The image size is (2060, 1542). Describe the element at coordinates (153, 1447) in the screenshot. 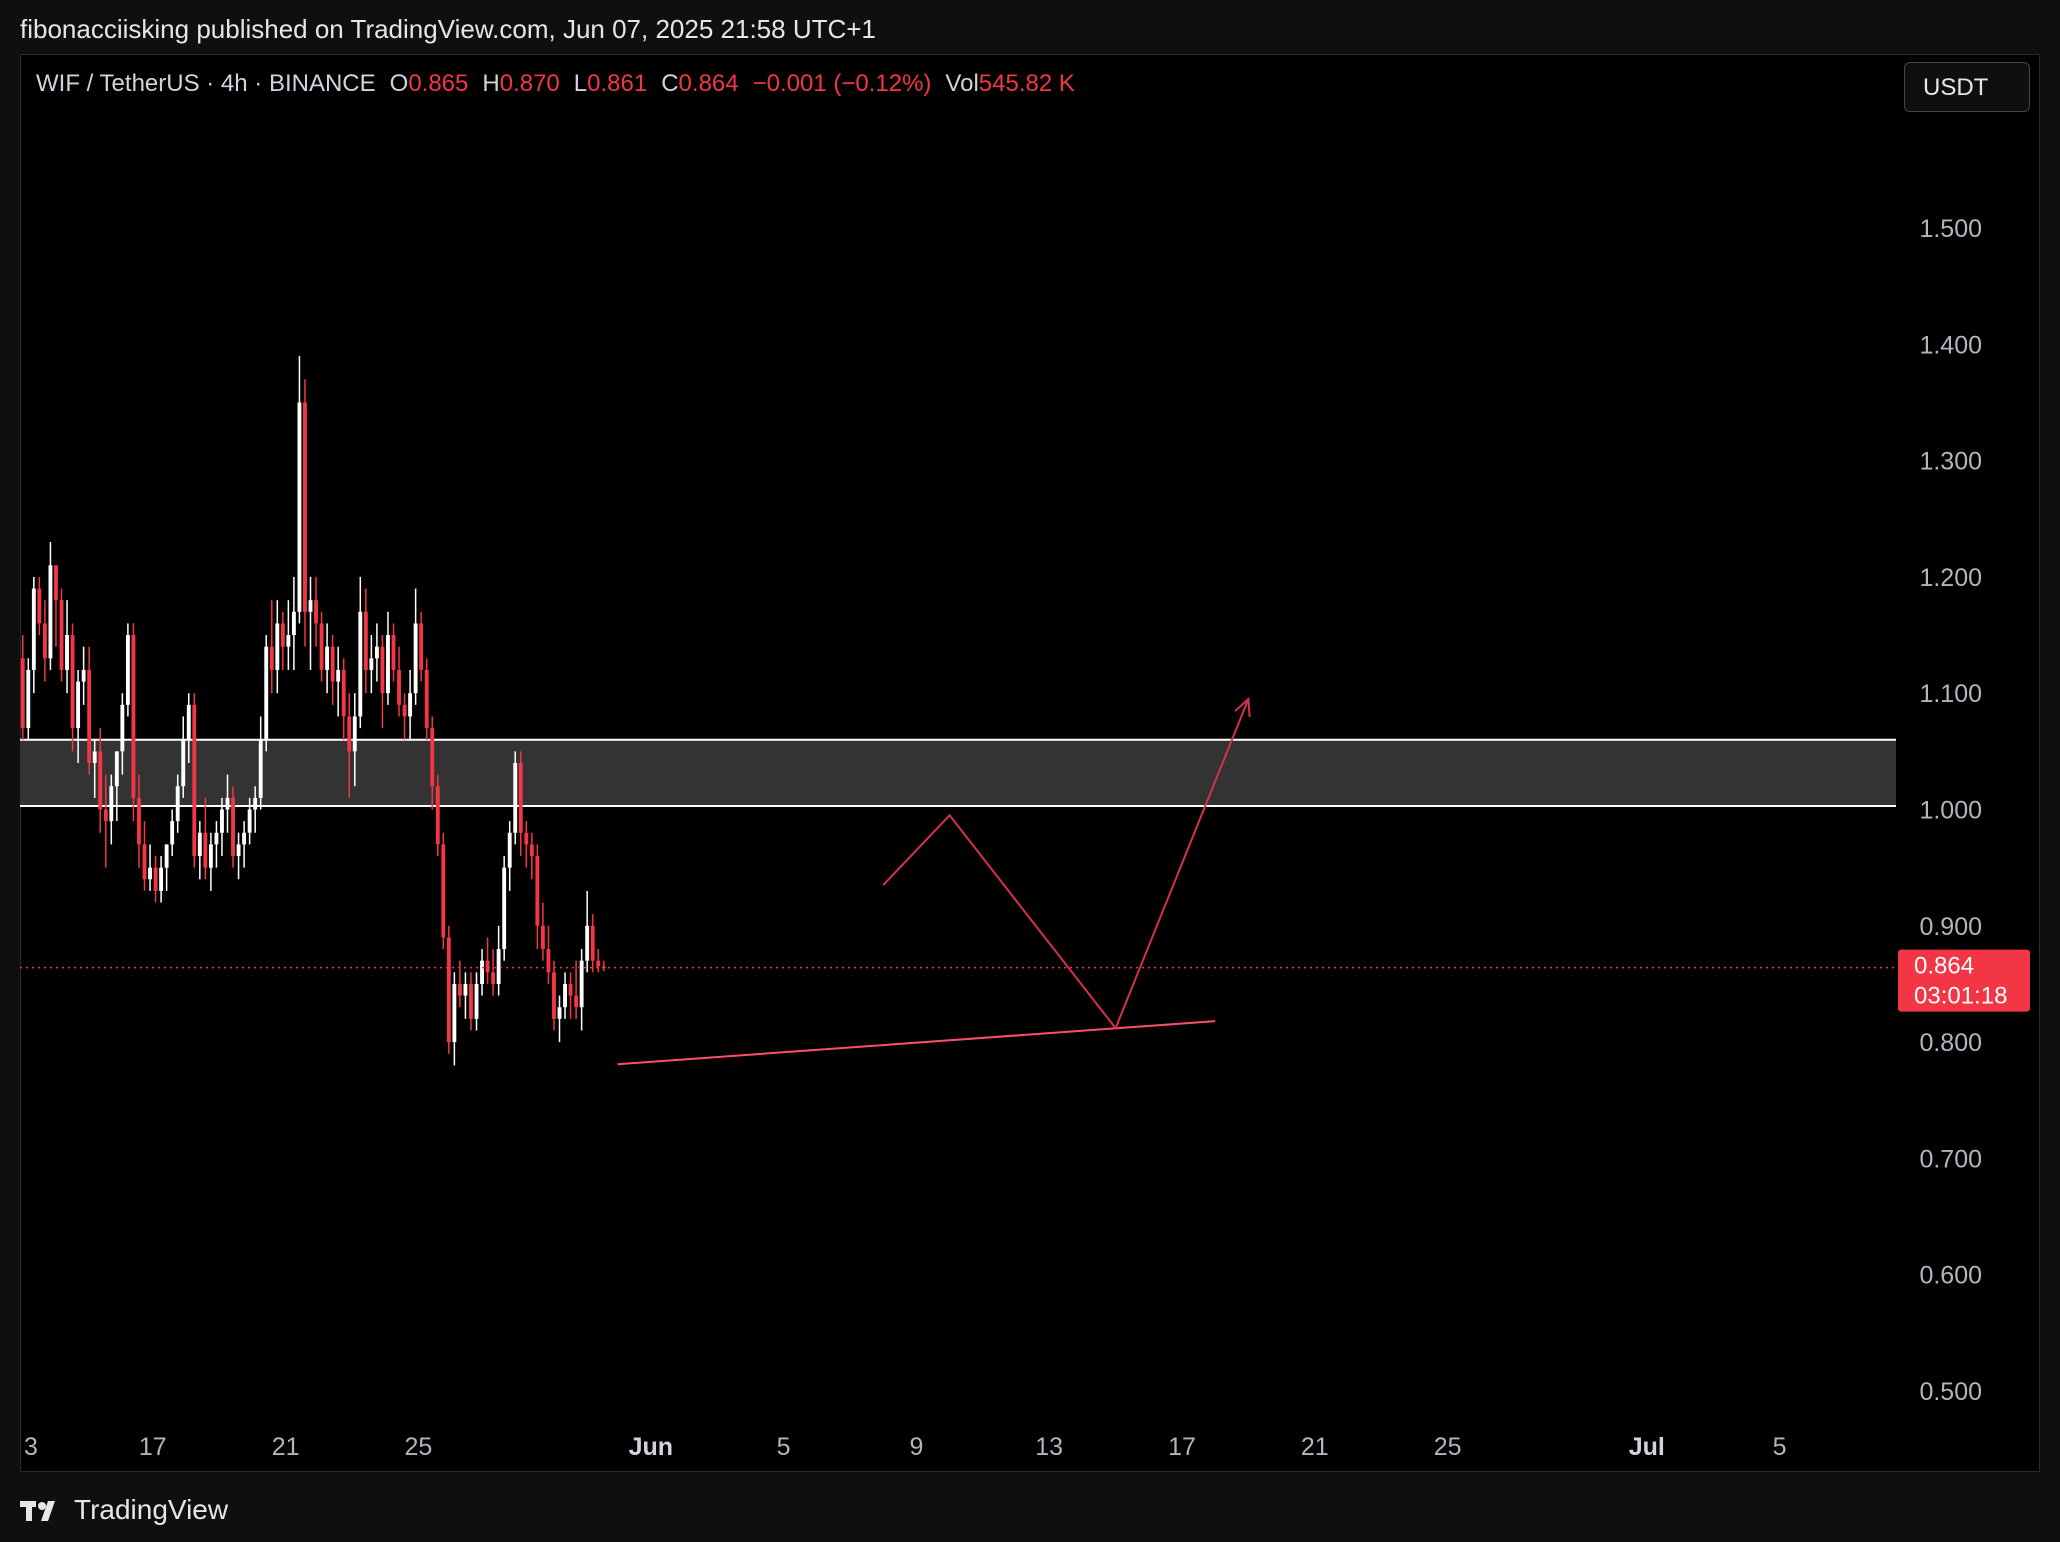

I see `x-tick-label: 17` at that location.